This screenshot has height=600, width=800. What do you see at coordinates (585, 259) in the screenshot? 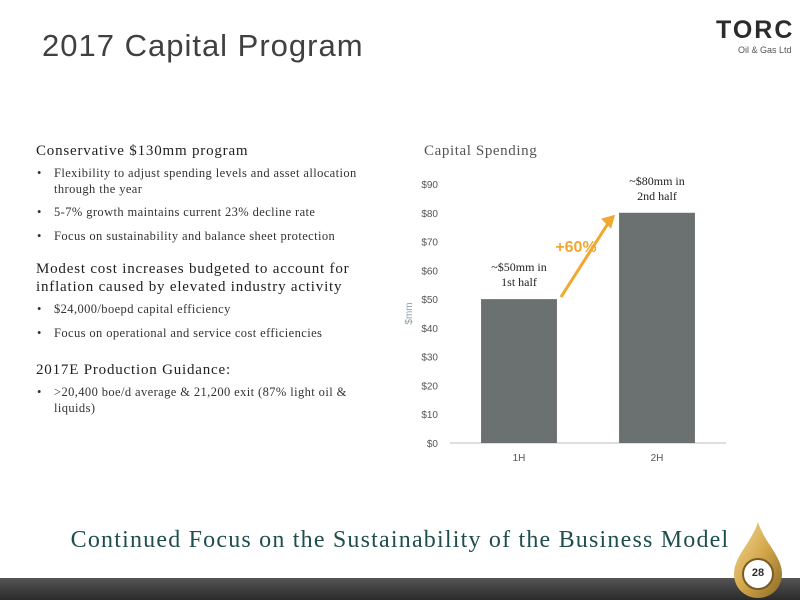
I see `growth-arrow-line` at bounding box center [585, 259].